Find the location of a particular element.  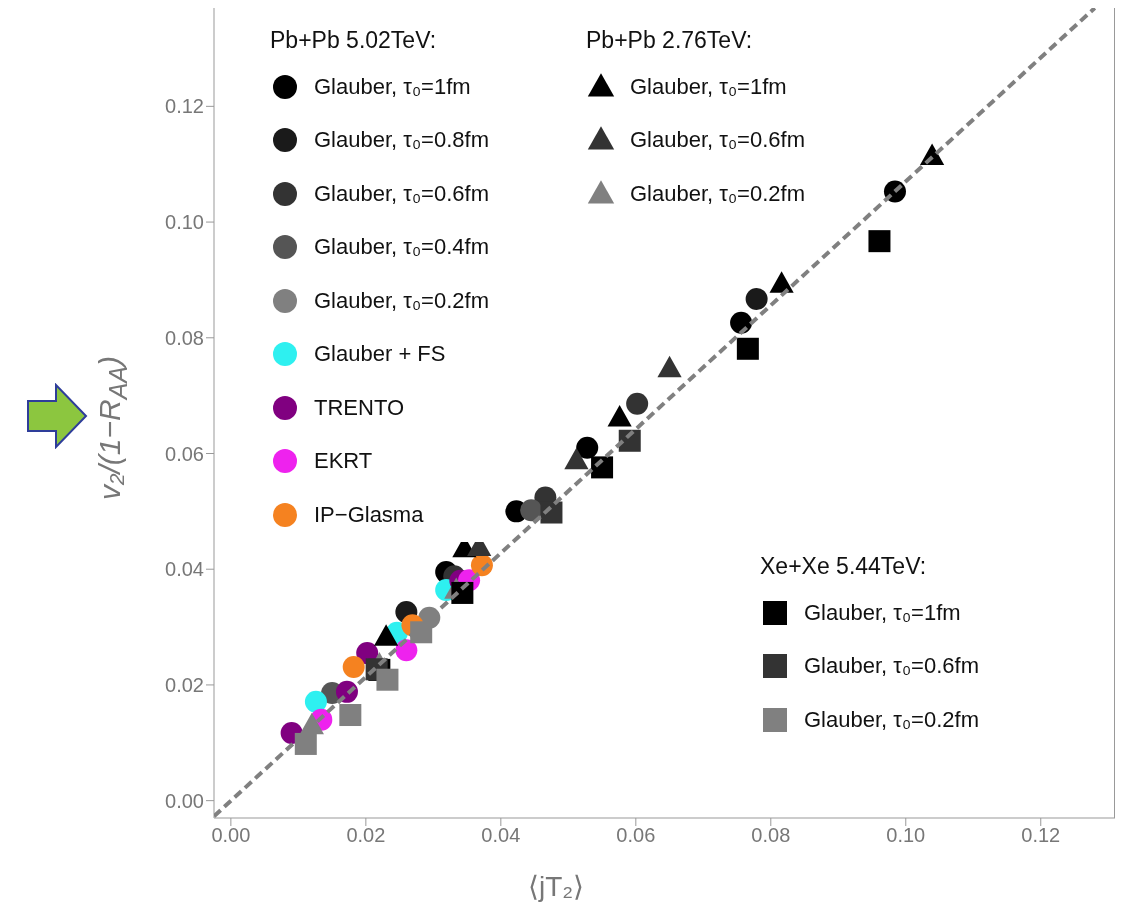

annotation: Xe+Xe 5.44TeV: is located at coordinates (844, 566).